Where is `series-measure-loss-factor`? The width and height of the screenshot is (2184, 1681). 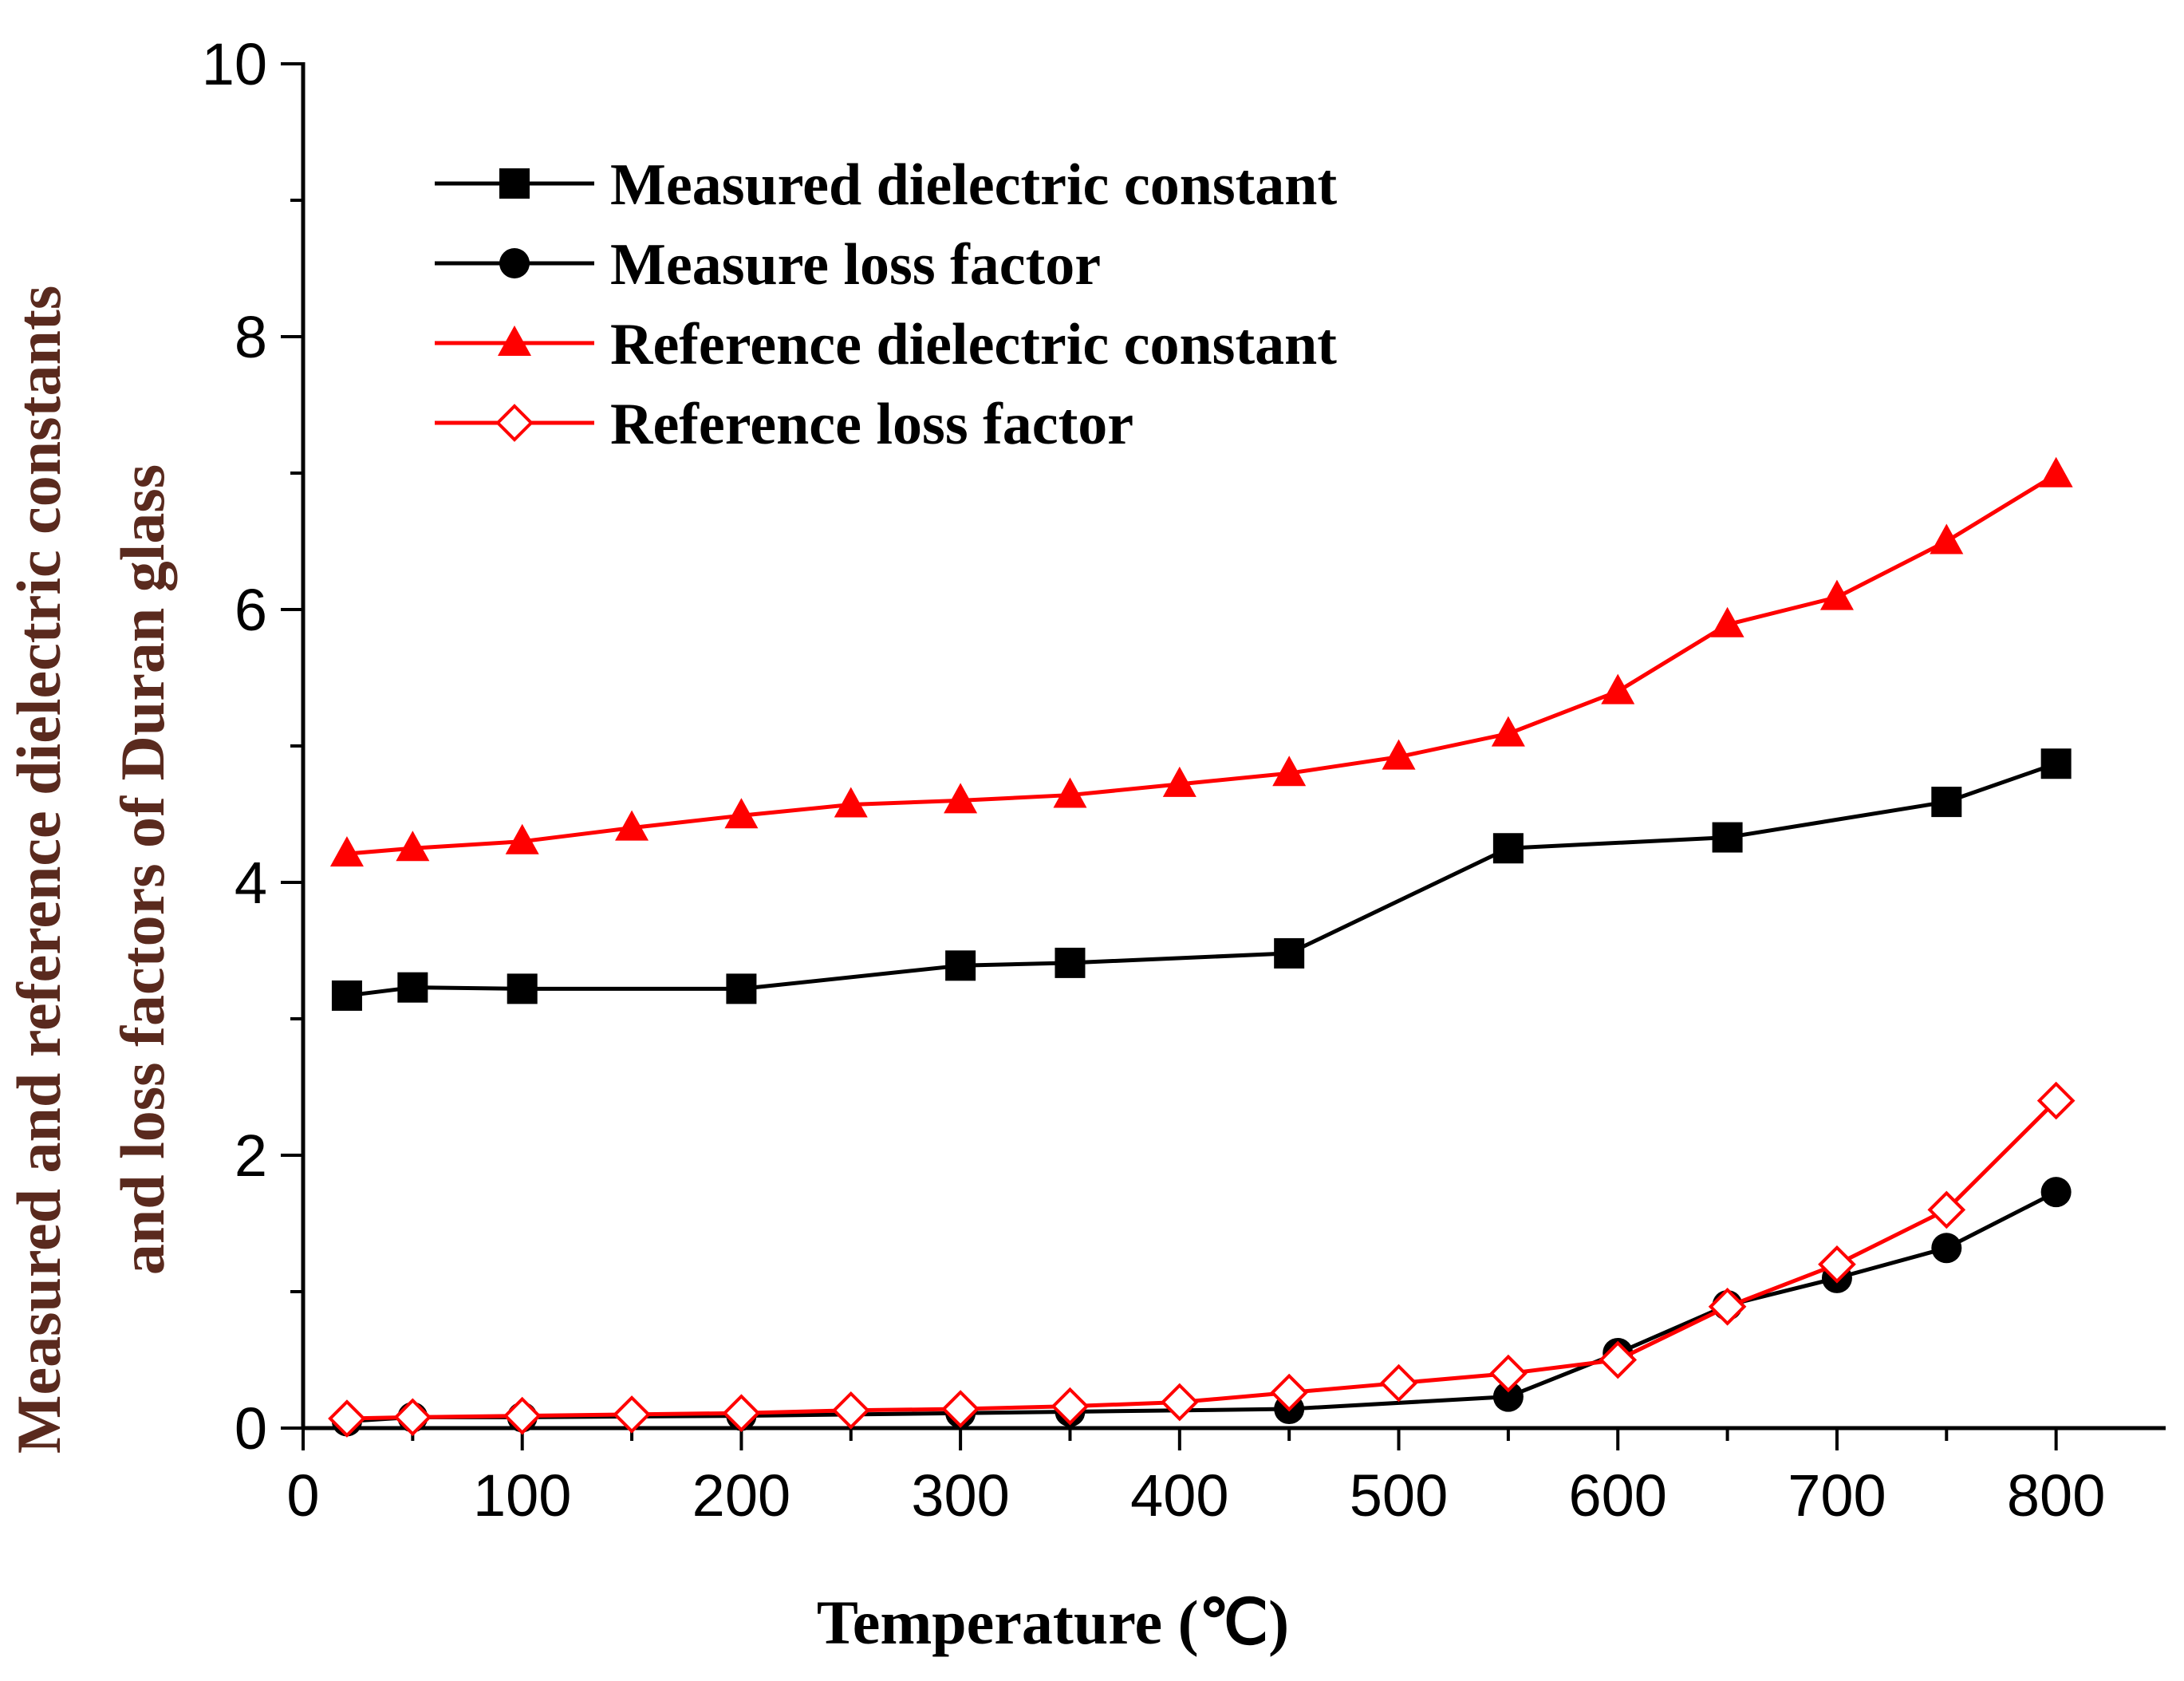
series-measure-loss-factor is located at coordinates (1201, 1307).